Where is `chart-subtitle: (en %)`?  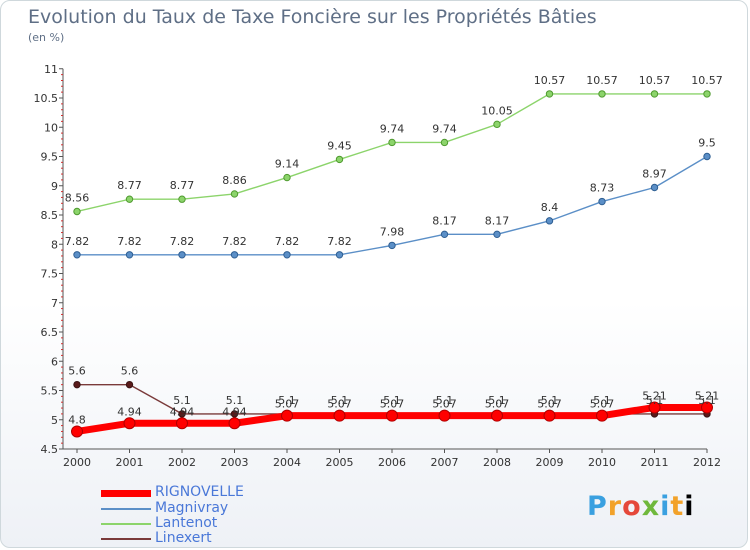 chart-subtitle: (en %) is located at coordinates (46, 37).